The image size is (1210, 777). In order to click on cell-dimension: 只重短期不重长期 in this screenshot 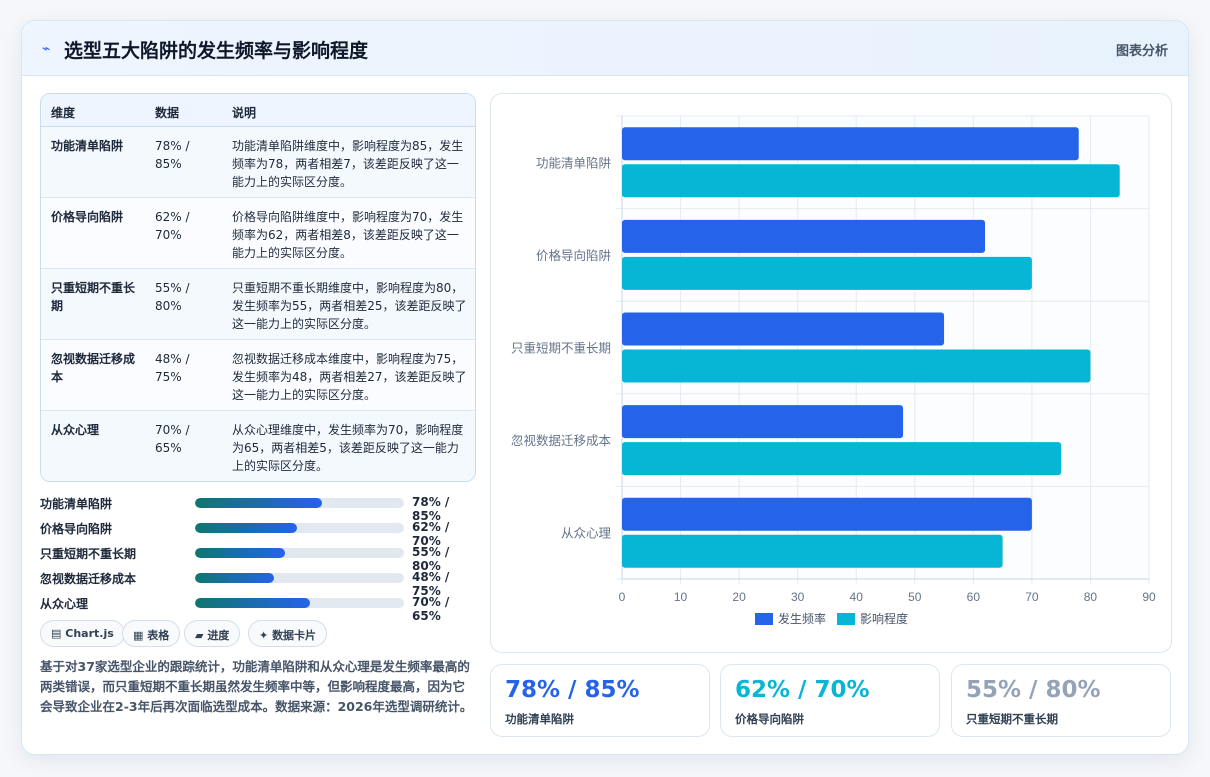, I will do `click(93, 297)`.